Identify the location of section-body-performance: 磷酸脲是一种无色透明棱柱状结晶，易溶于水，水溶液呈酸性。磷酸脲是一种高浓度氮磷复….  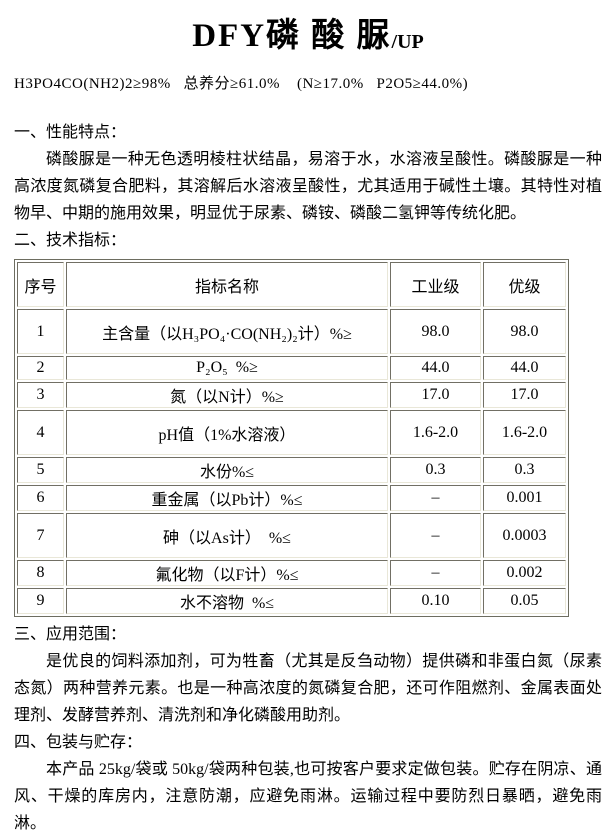
(308, 186).